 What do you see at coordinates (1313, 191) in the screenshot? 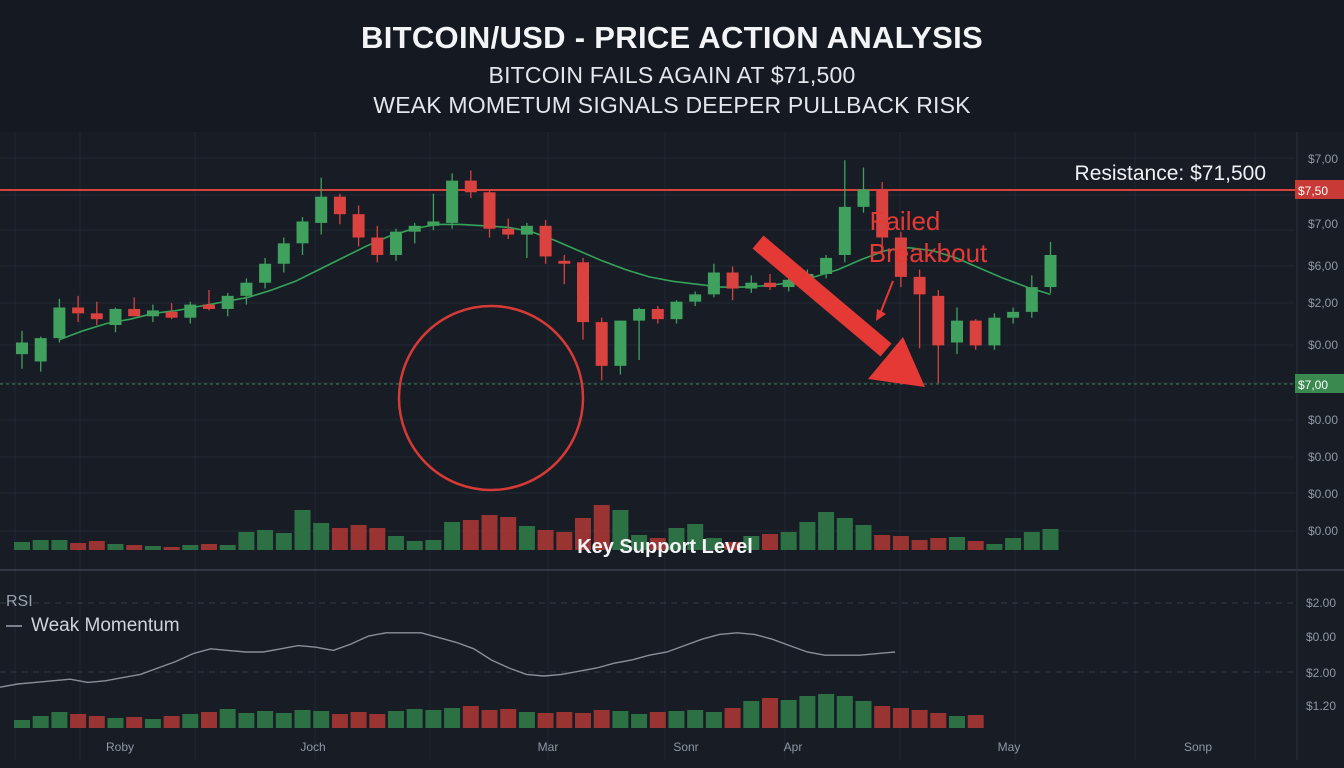
I see `resistance-price-tag-text: $7,50` at bounding box center [1313, 191].